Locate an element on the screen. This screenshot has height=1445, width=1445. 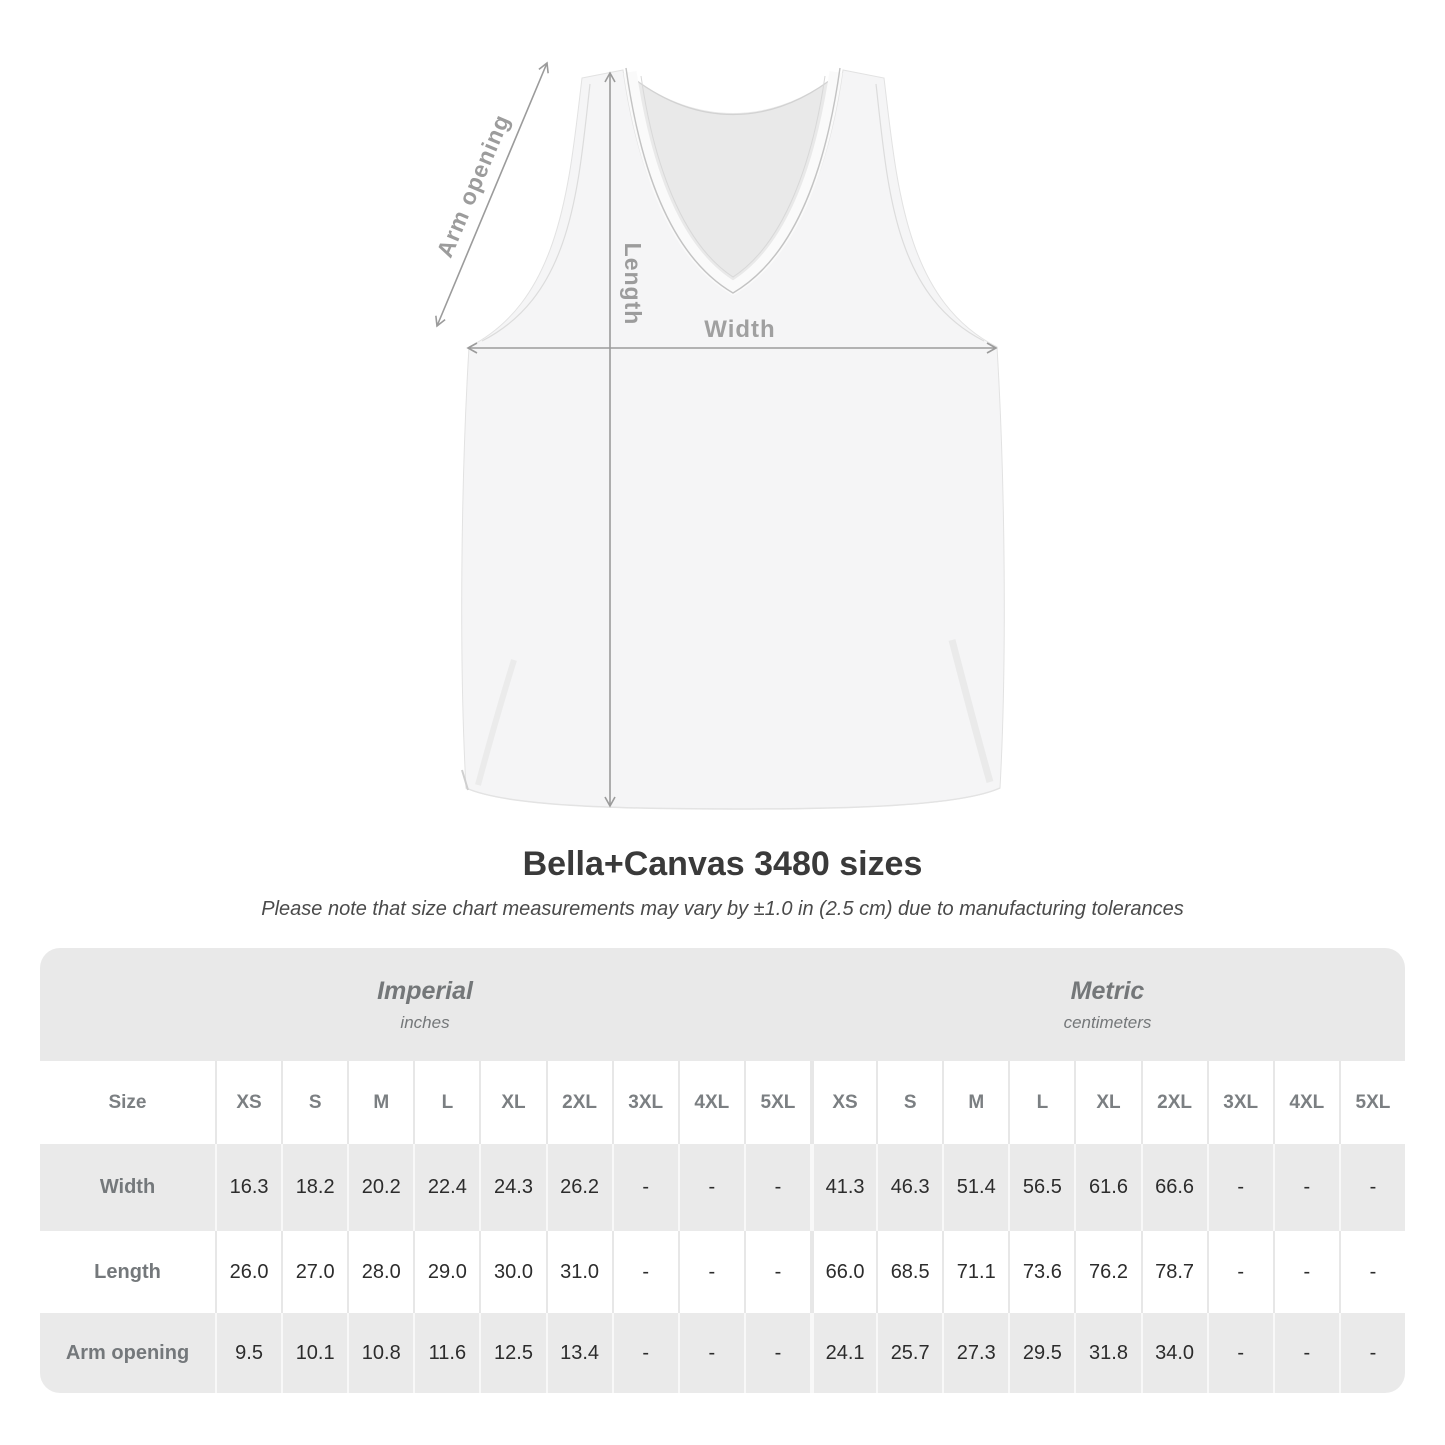
value-cell: 9.5 is located at coordinates (248, 1353).